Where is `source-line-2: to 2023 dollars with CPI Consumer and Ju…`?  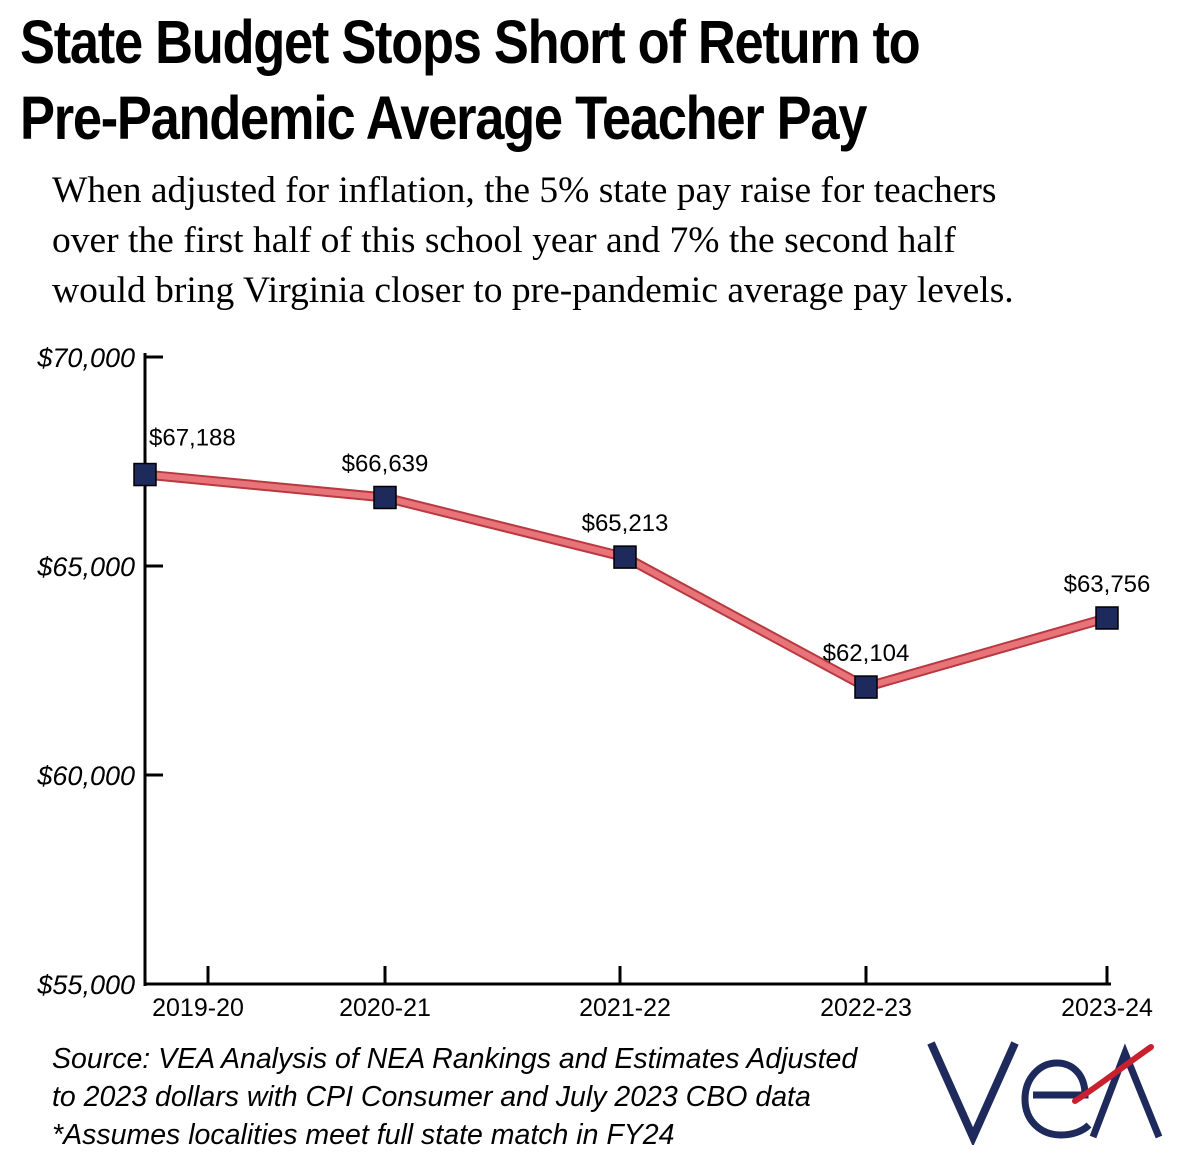
source-line-2: to 2023 dollars with CPI Consumer and Ju… is located at coordinates (431, 1097).